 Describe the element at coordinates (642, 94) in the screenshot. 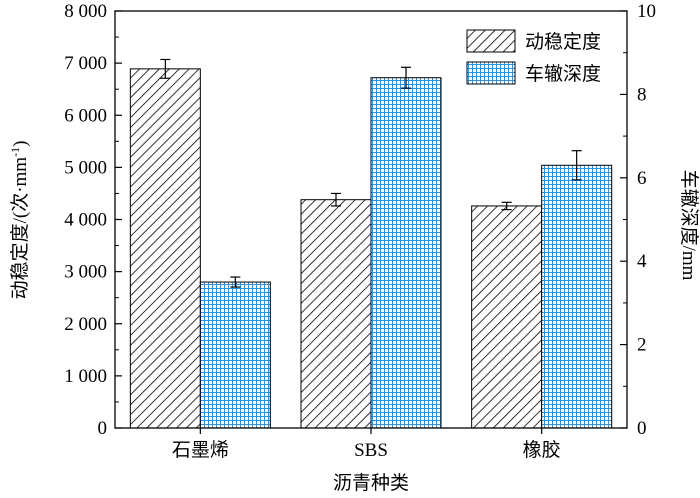

I see `right-tick-label: 8` at that location.